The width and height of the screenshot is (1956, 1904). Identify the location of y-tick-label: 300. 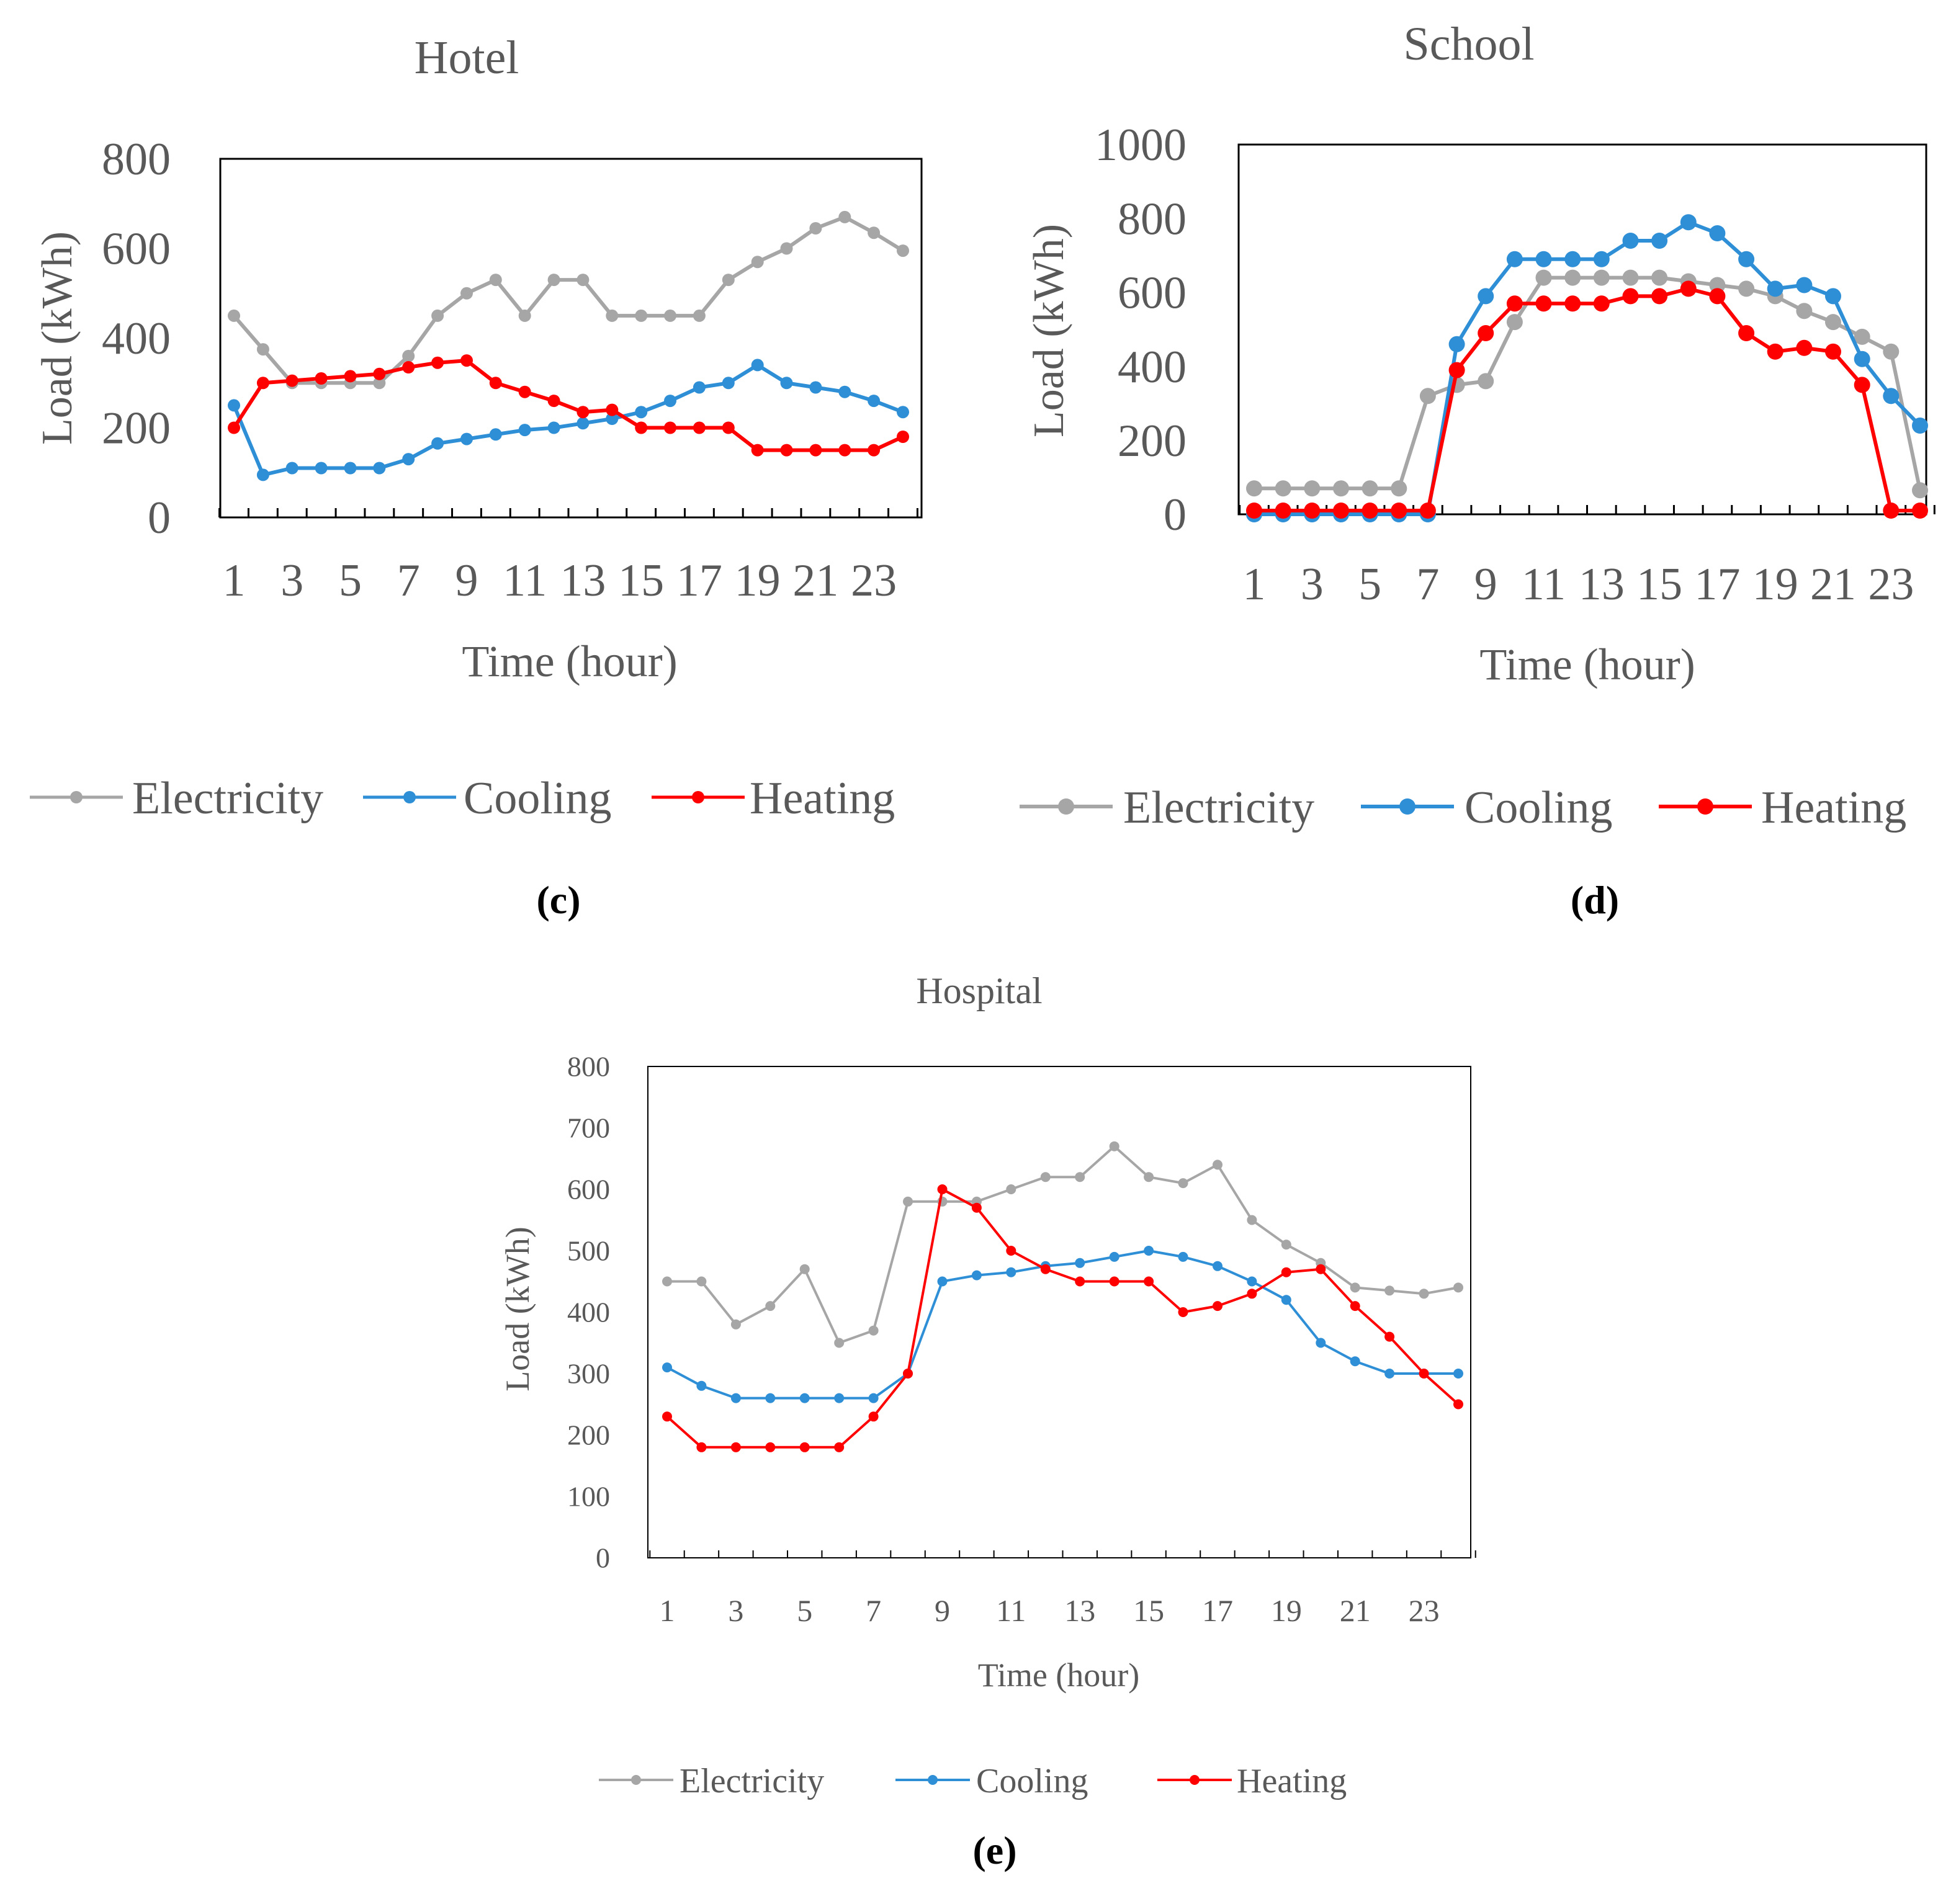
(588, 1374).